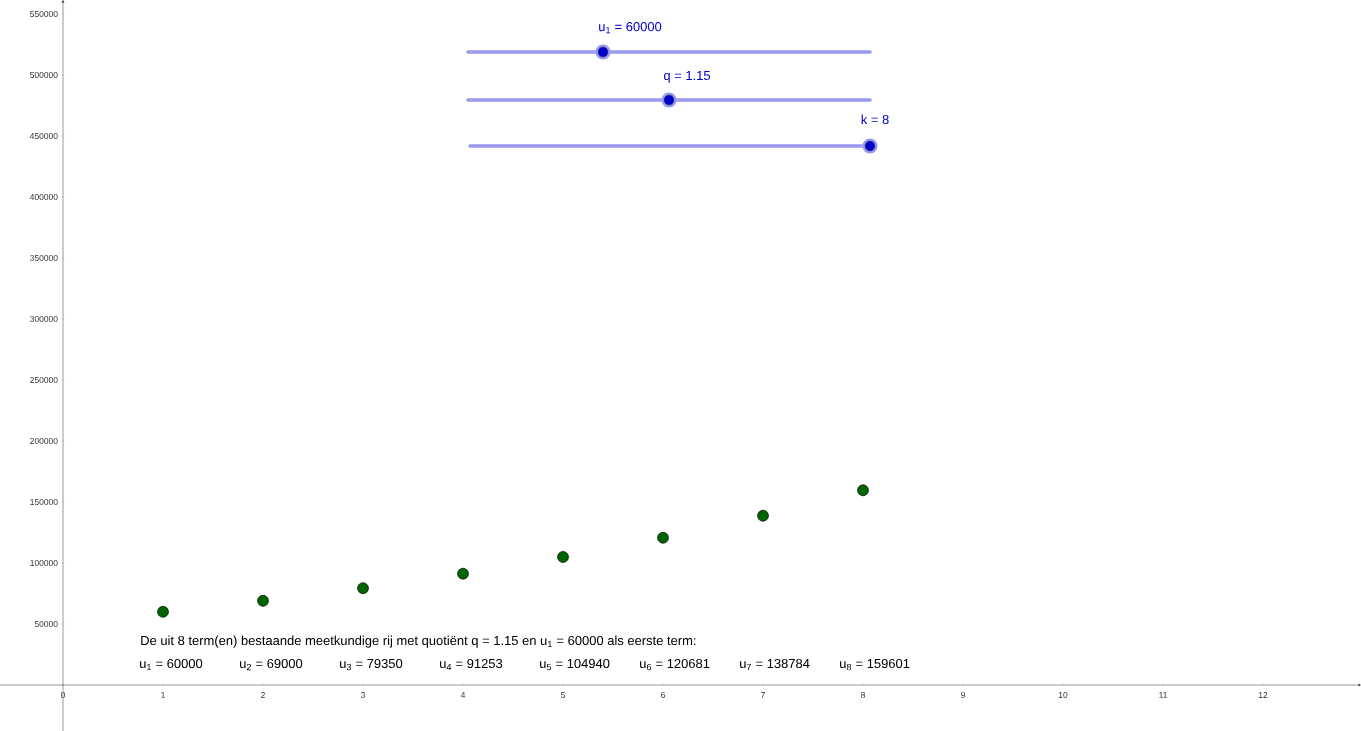 The width and height of the screenshot is (1361, 731). I want to click on annotation: u$_{5}$ = 104940, so click(575, 664).